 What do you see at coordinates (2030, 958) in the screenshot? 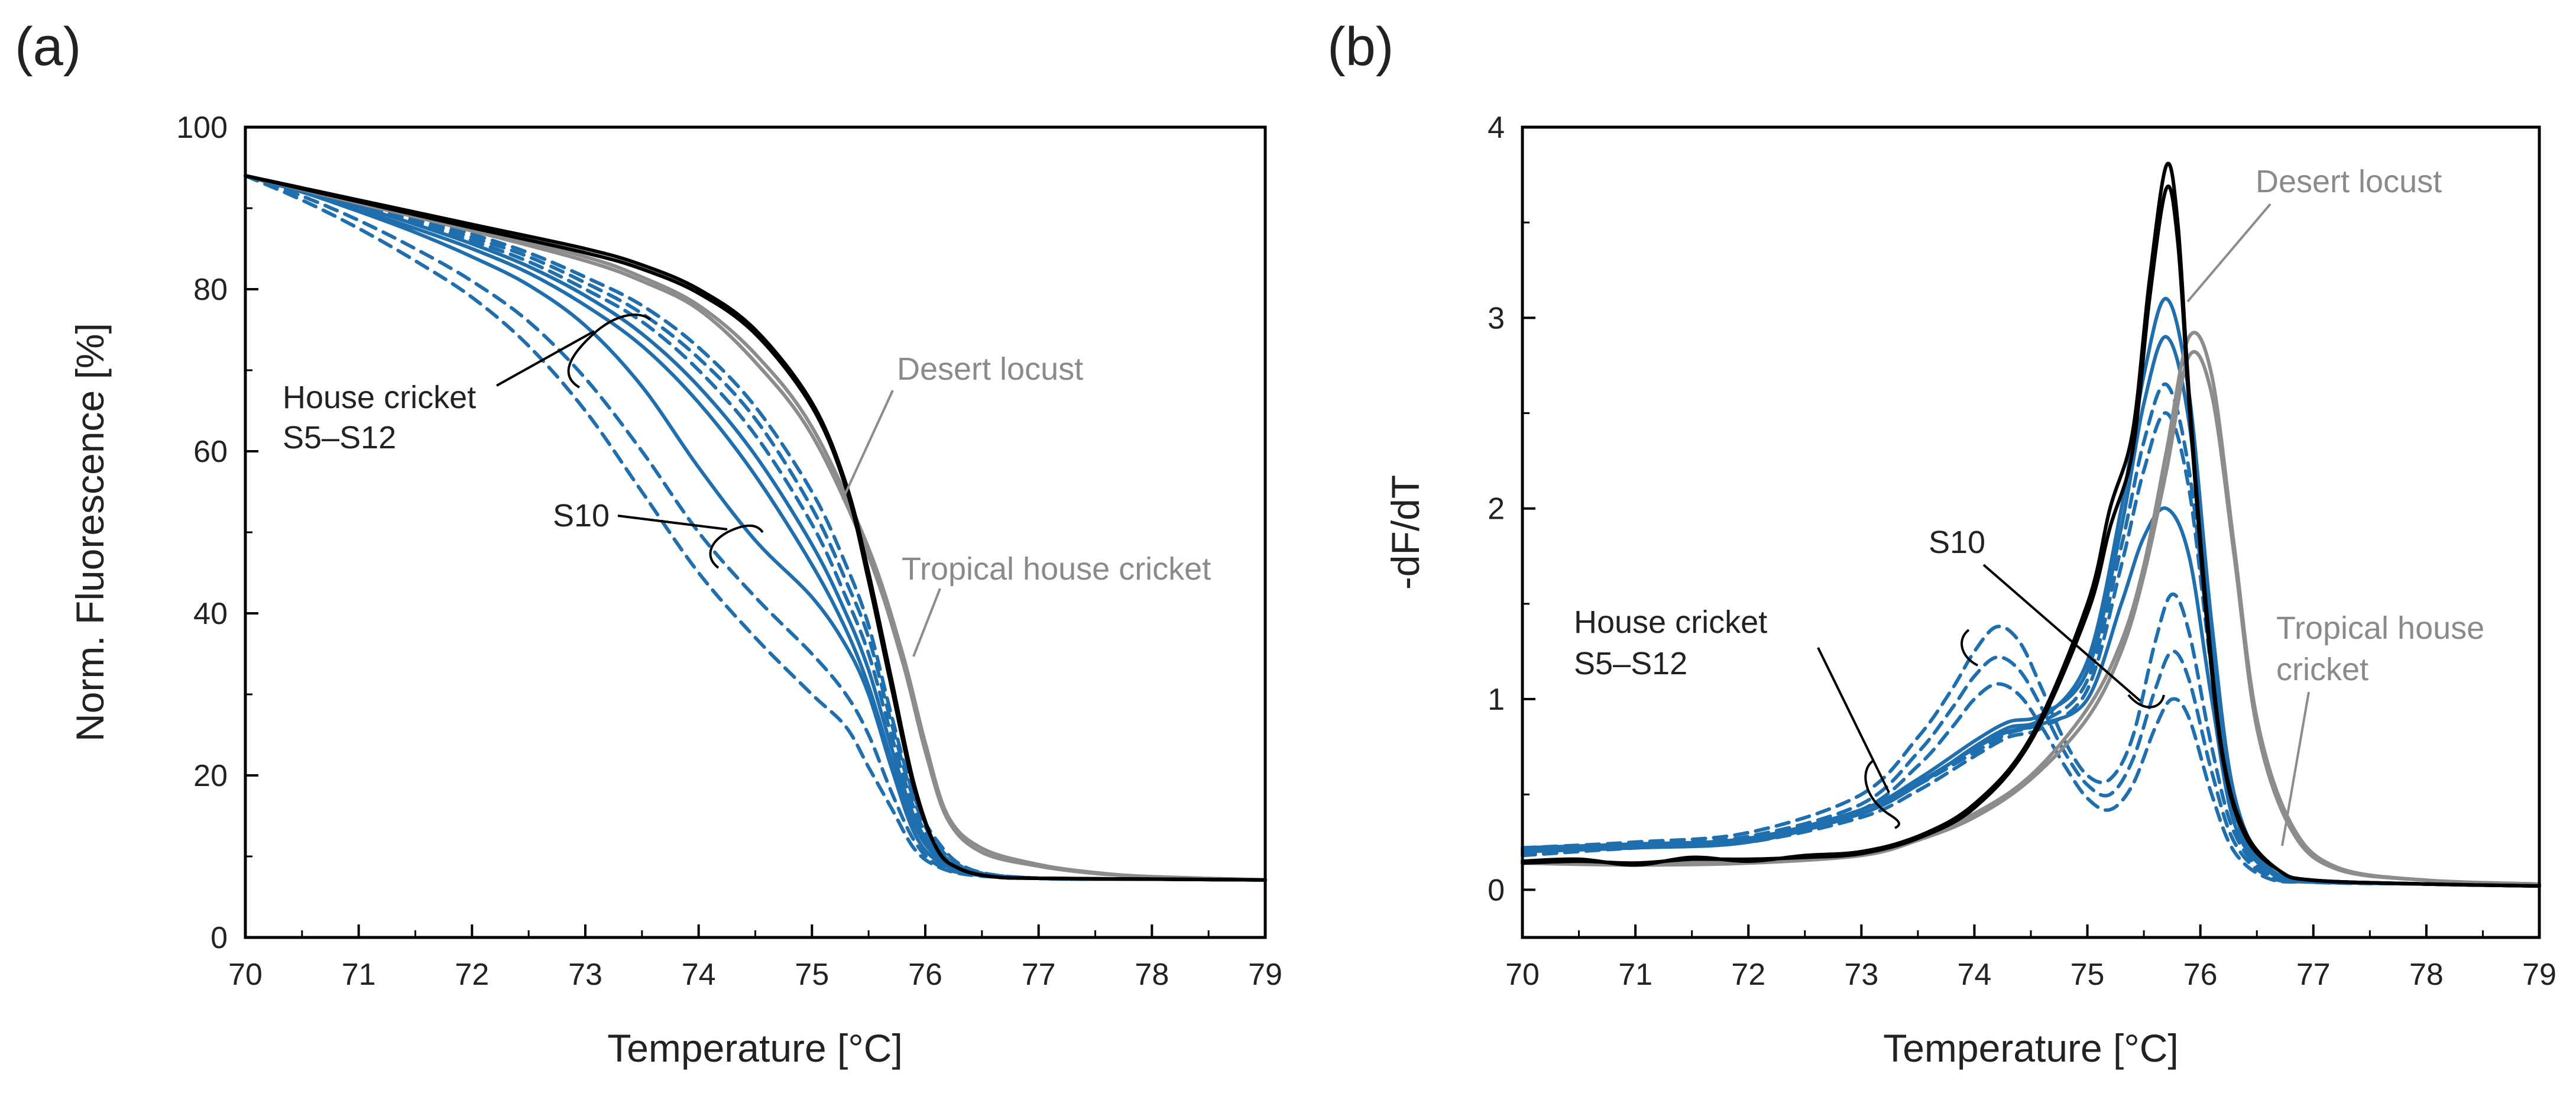
I see `plot-b-xticks: 70 71 72 73 74 75 76 77 78 79` at bounding box center [2030, 958].